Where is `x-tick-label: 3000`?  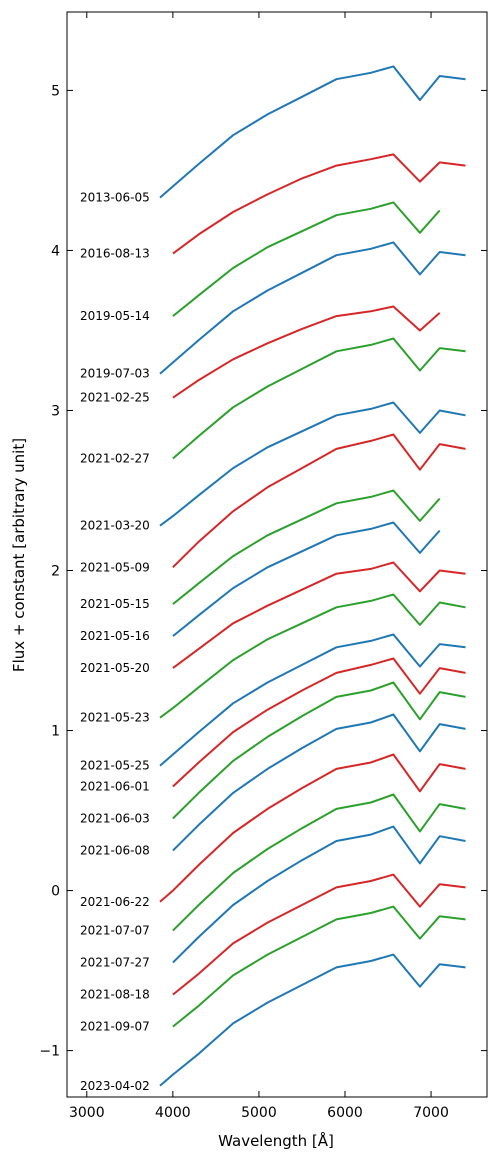
x-tick-label: 3000 is located at coordinates (87, 1113).